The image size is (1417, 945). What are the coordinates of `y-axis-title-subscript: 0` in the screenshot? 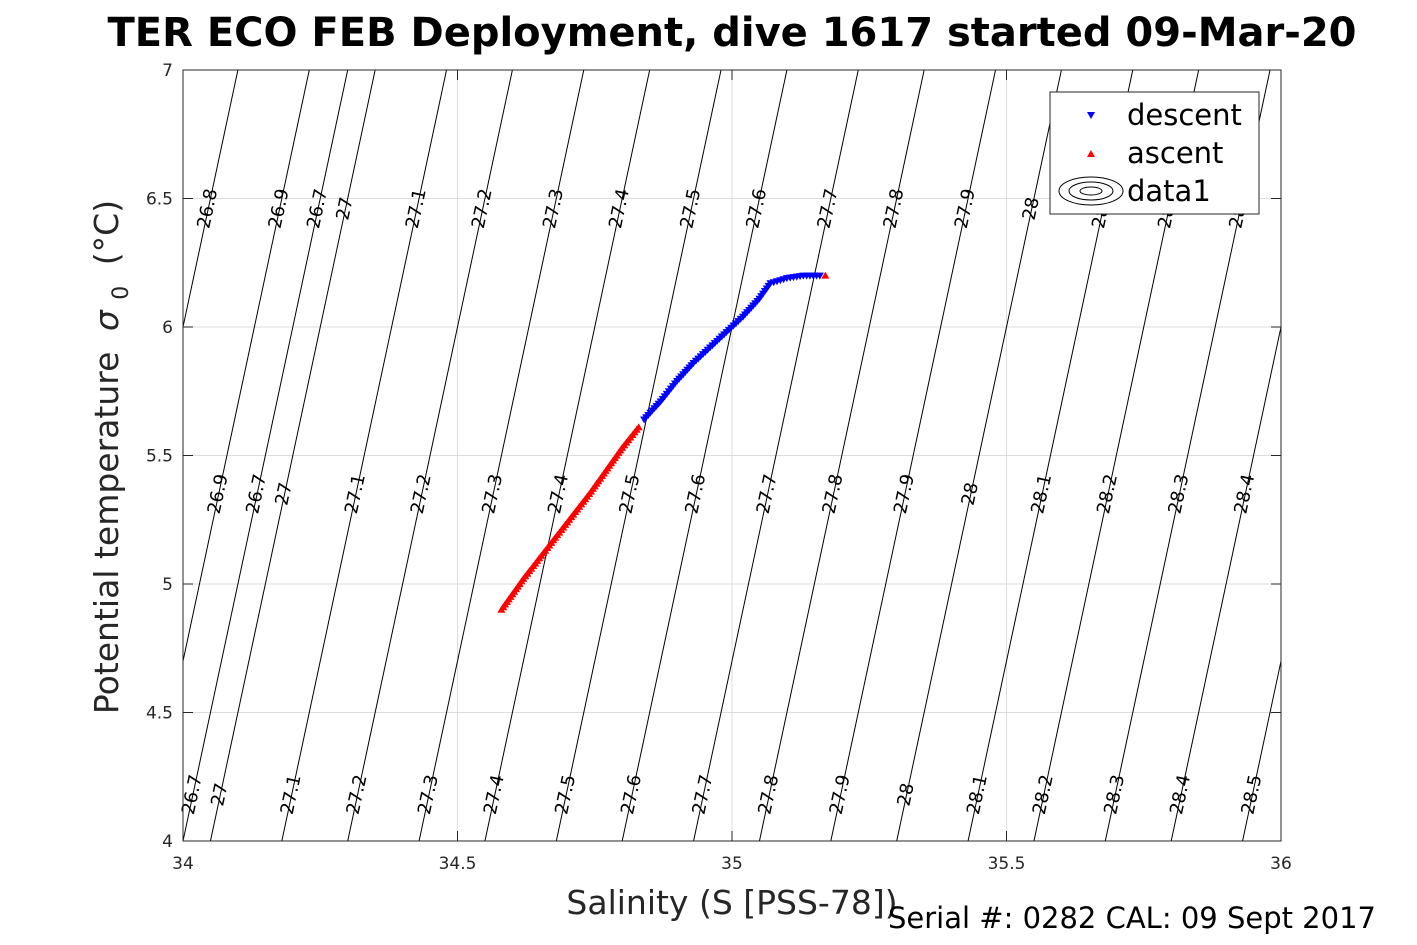 It's located at (121, 293).